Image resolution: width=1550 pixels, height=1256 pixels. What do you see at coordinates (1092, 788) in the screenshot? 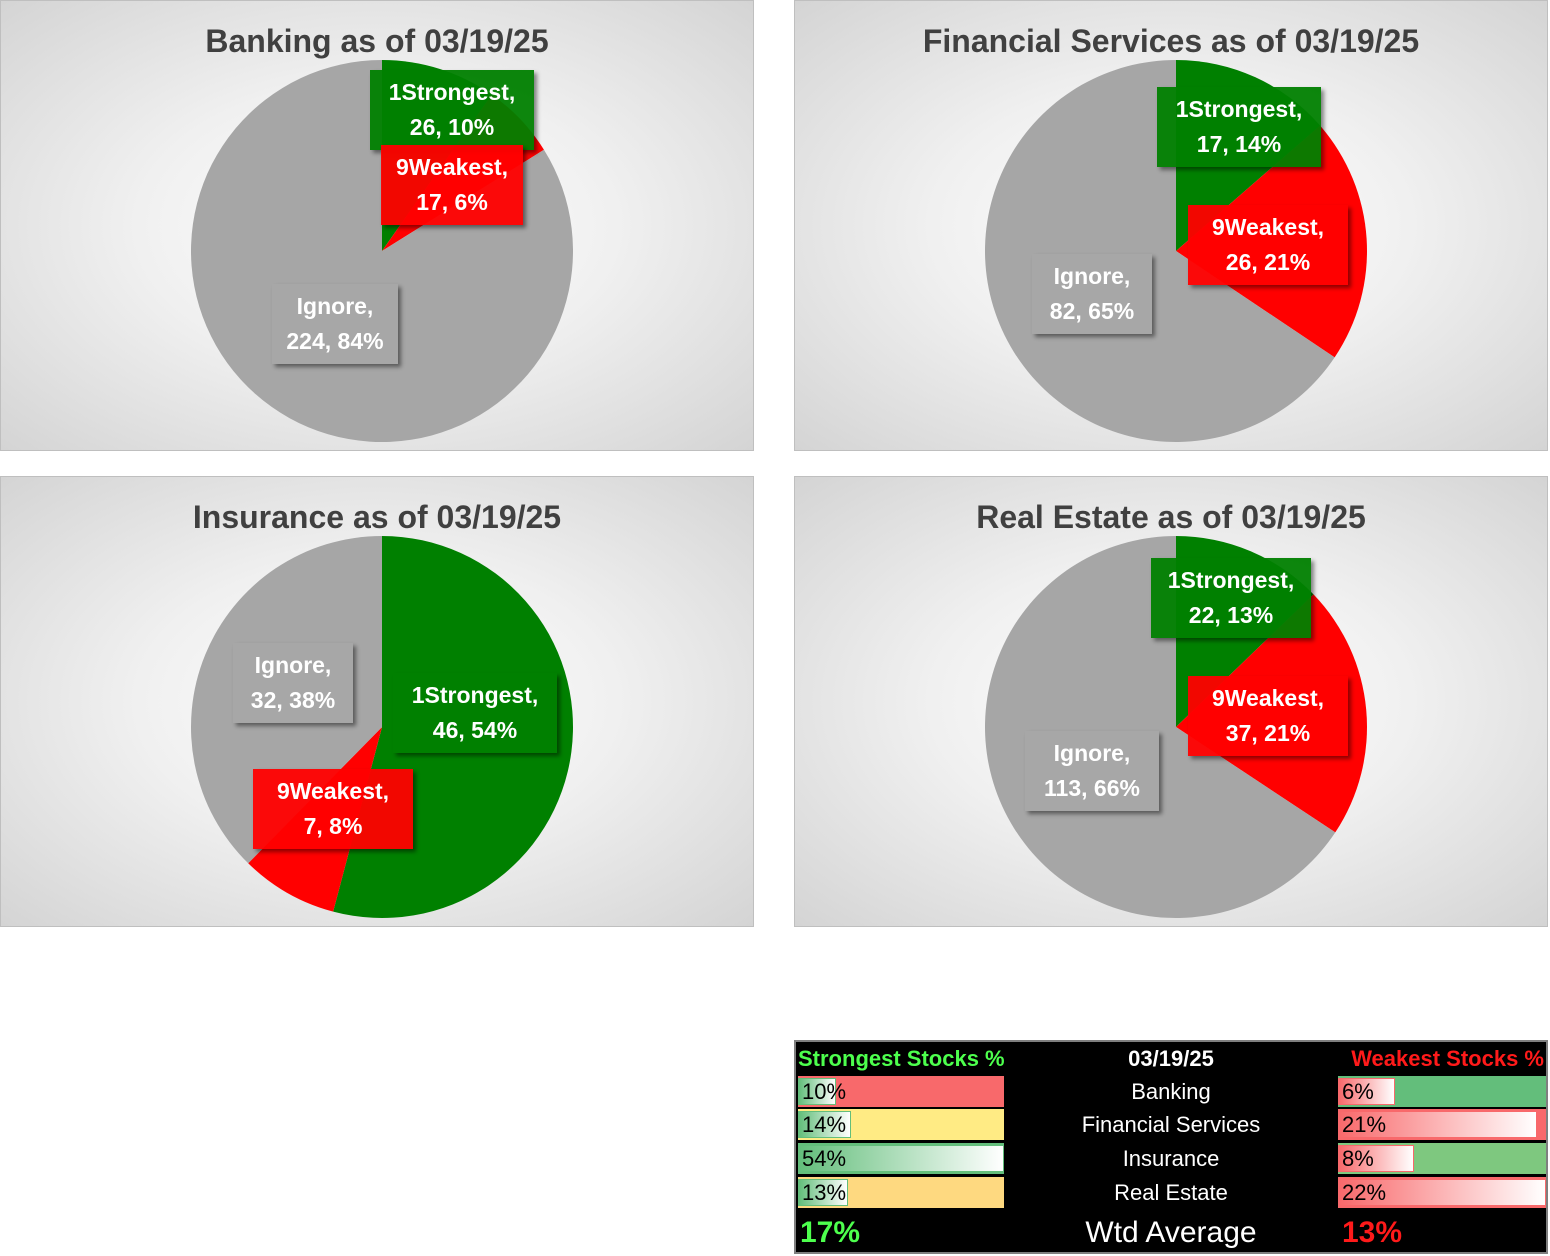
I see `label-ignore-value: 113, 66%` at bounding box center [1092, 788].